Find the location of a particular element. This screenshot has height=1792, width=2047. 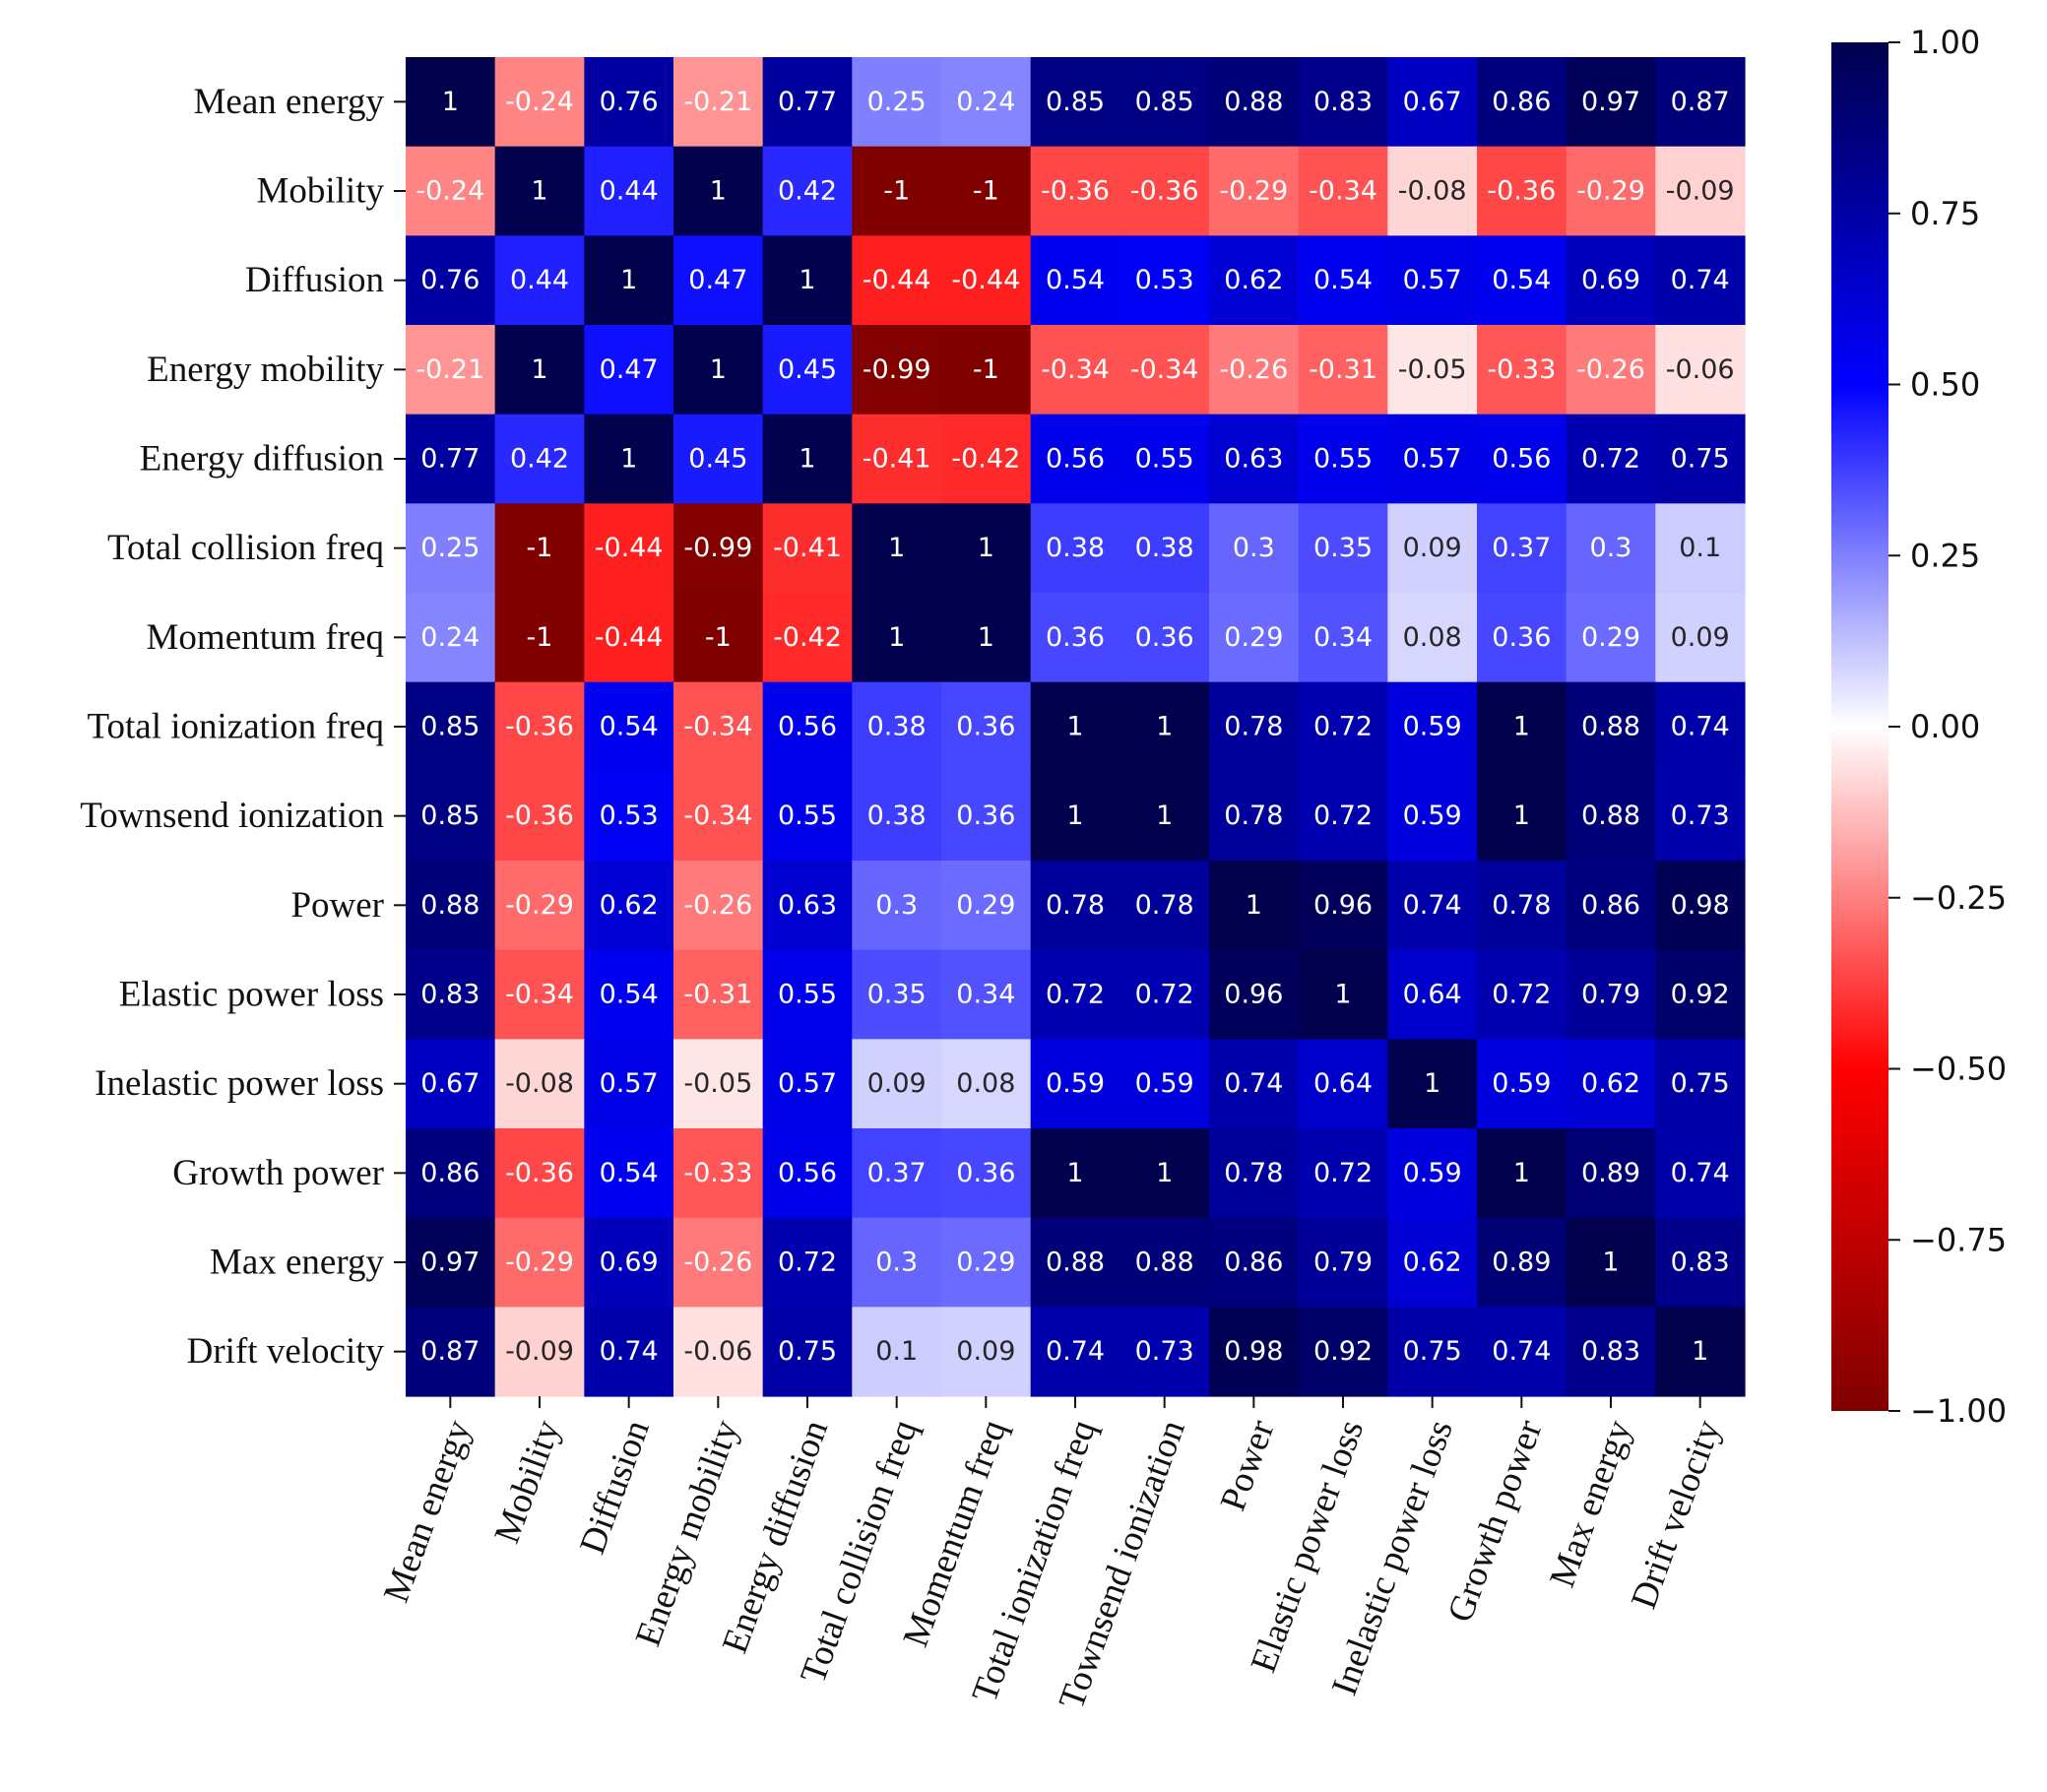

colorbar-tick-label: −0.25 is located at coordinates (1958, 898).